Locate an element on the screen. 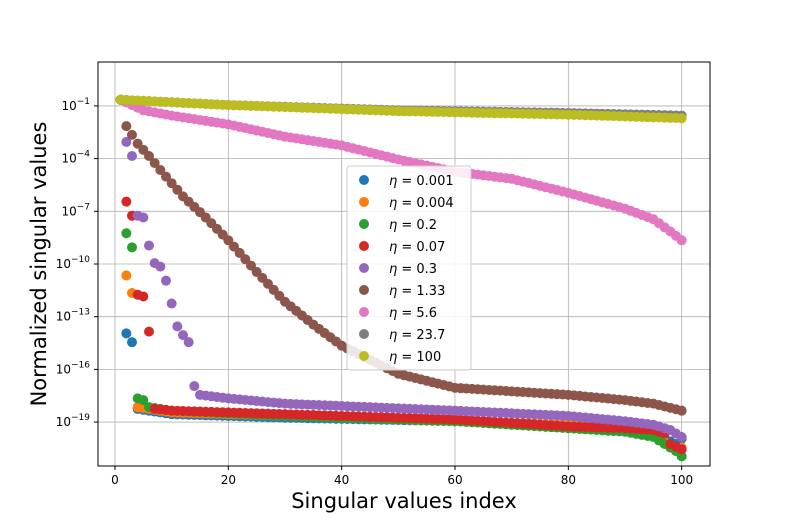 The width and height of the screenshot is (789, 526). legend-entry: η = 0.3 is located at coordinates (398, 269).